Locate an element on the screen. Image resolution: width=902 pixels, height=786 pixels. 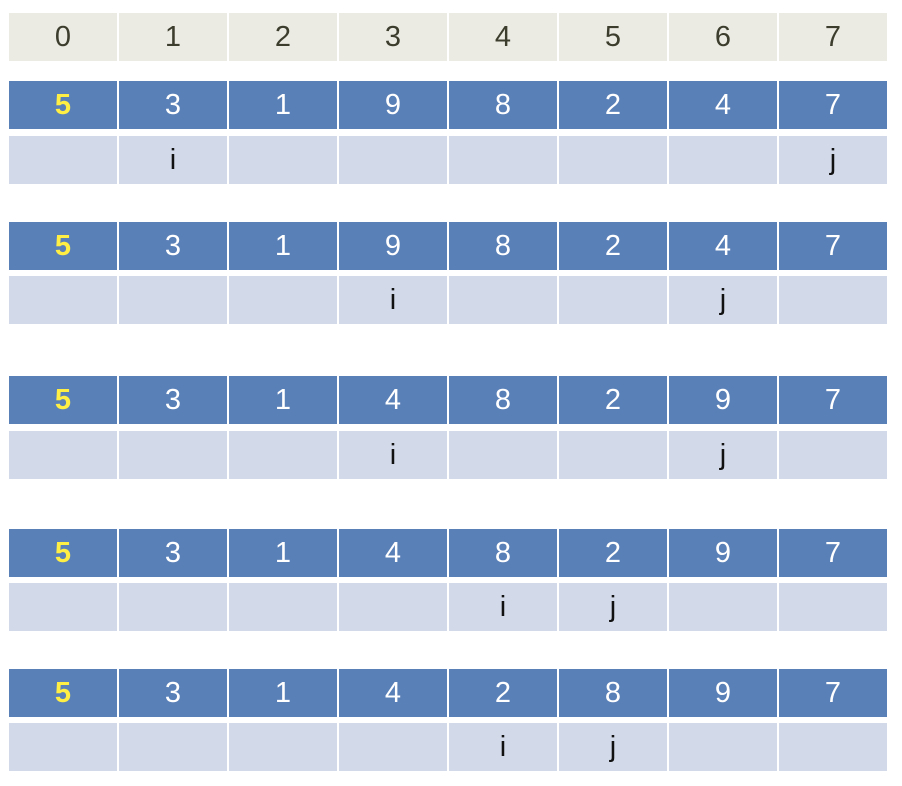
pointer-row-step-2: i j is located at coordinates (448, 300).